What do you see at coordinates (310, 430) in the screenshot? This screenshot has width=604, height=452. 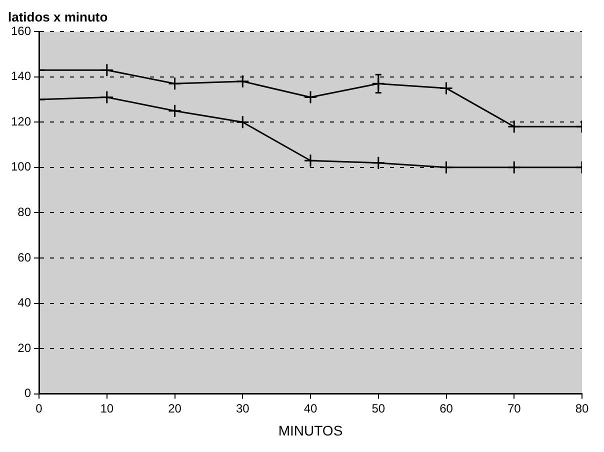 I see `x-axis-title: MINUTOS` at bounding box center [310, 430].